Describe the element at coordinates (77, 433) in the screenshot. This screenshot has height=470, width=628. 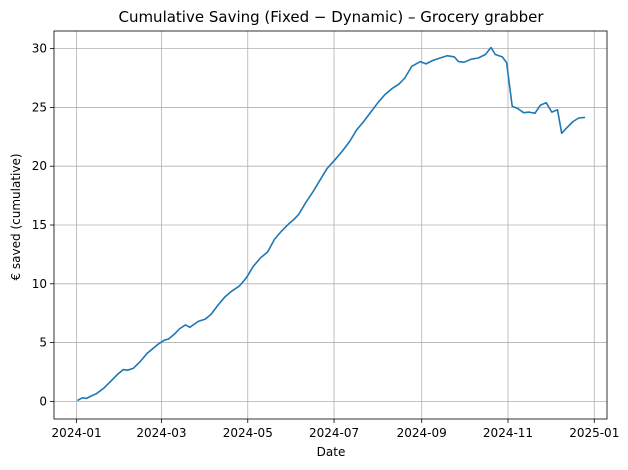
I see `x-tick-label: 2024-01` at that location.